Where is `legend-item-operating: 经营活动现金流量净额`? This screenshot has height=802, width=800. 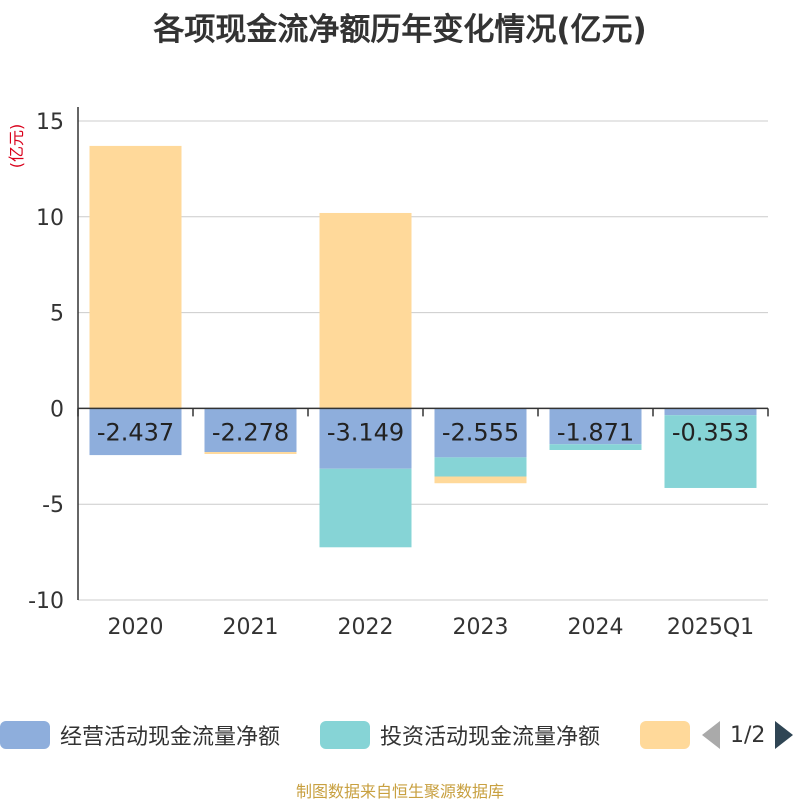 legend-item-operating: 经营活动现金流量净额 is located at coordinates (140, 735).